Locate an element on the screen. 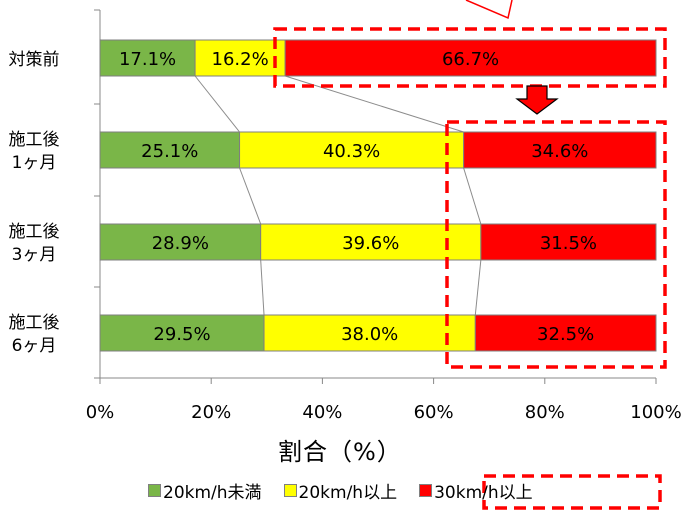 This screenshot has width=683, height=513. data-label: 17.1% is located at coordinates (147, 59).